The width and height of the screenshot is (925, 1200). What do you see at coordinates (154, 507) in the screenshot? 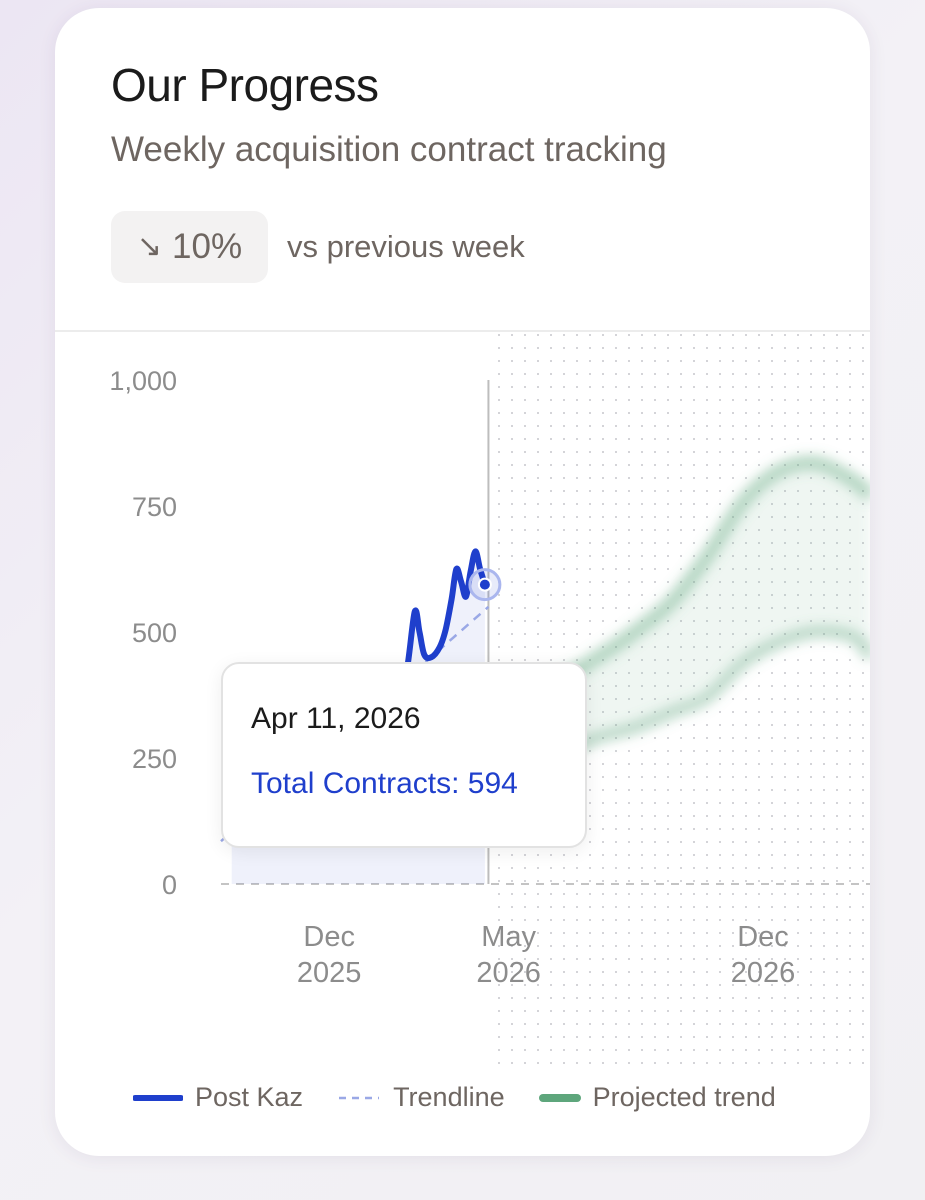
I see `y-tick-label: 750` at bounding box center [154, 507].